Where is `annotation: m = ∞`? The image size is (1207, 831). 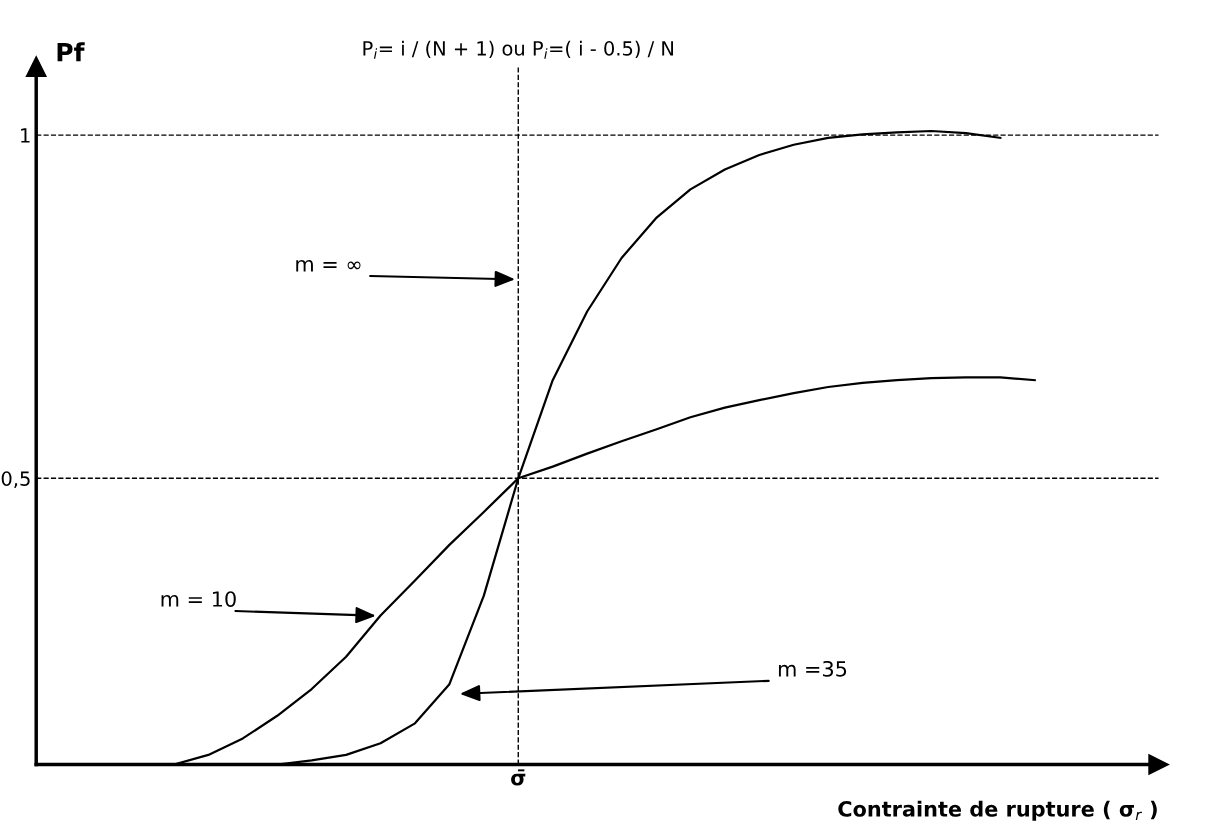
annotation: m = ∞ is located at coordinates (328, 265).